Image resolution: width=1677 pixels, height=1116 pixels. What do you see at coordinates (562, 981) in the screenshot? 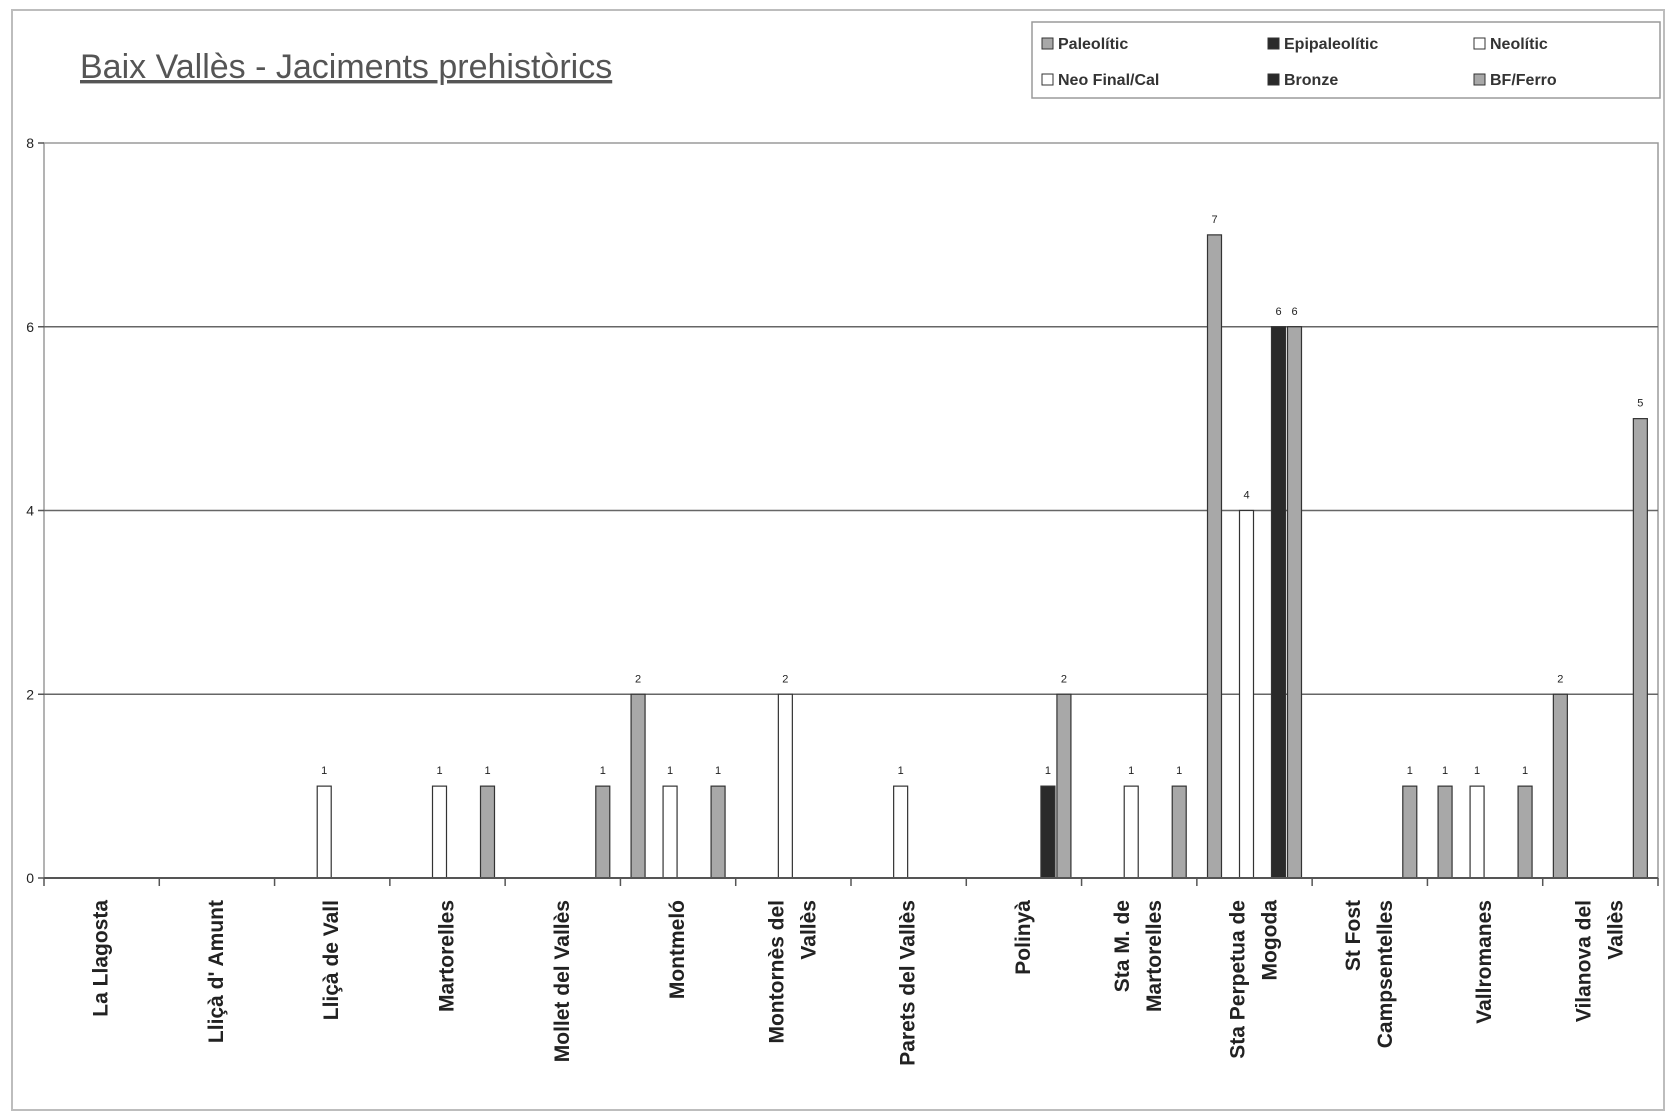
I see `category-label-4-0: Mollet del Vallès` at bounding box center [562, 981].